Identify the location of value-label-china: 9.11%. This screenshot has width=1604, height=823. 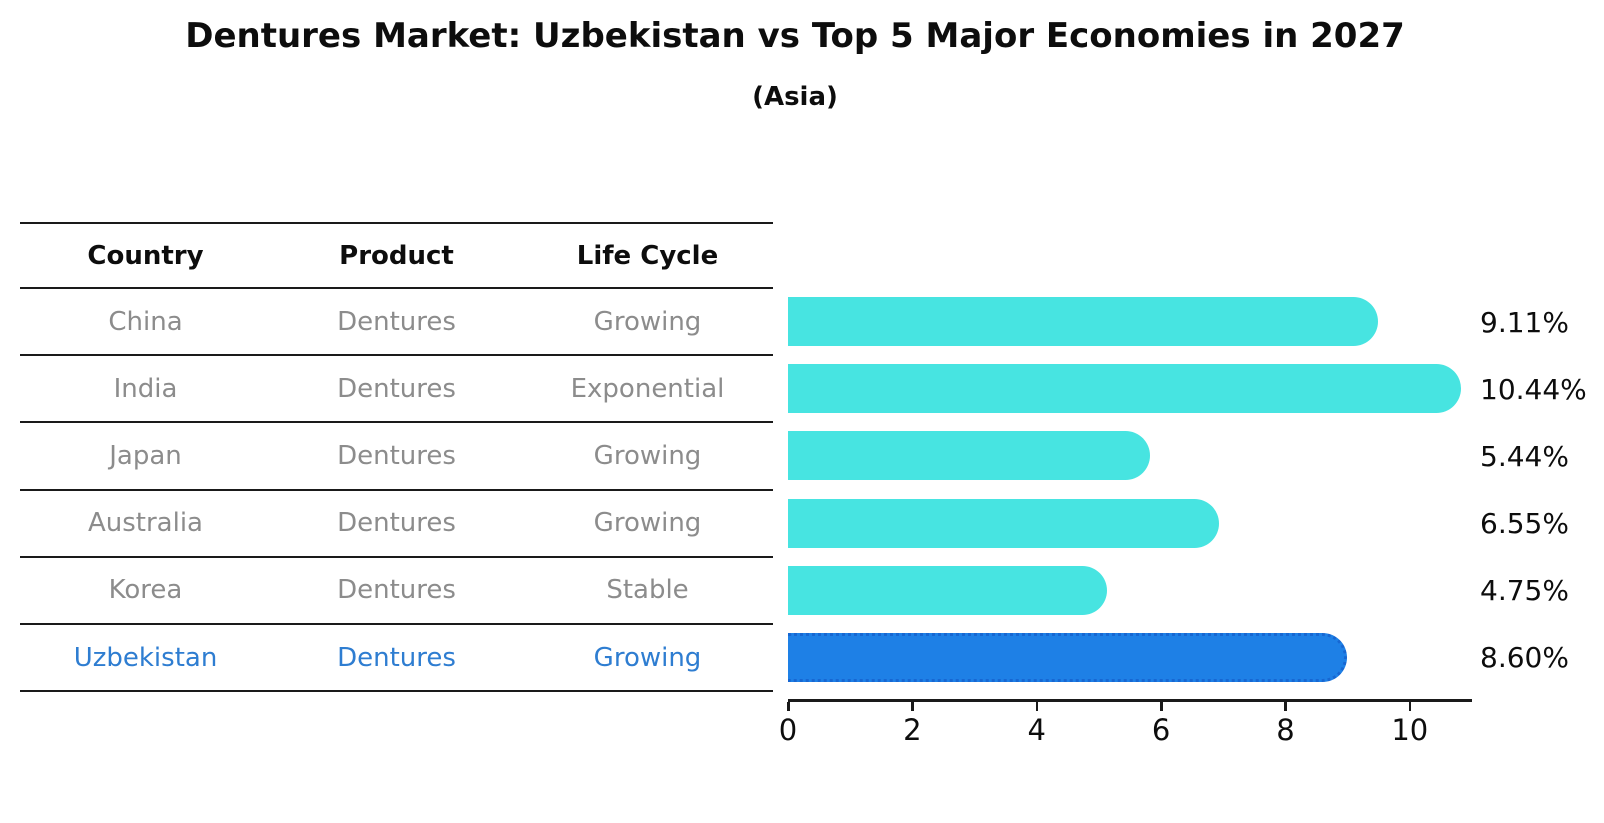
(1524, 322).